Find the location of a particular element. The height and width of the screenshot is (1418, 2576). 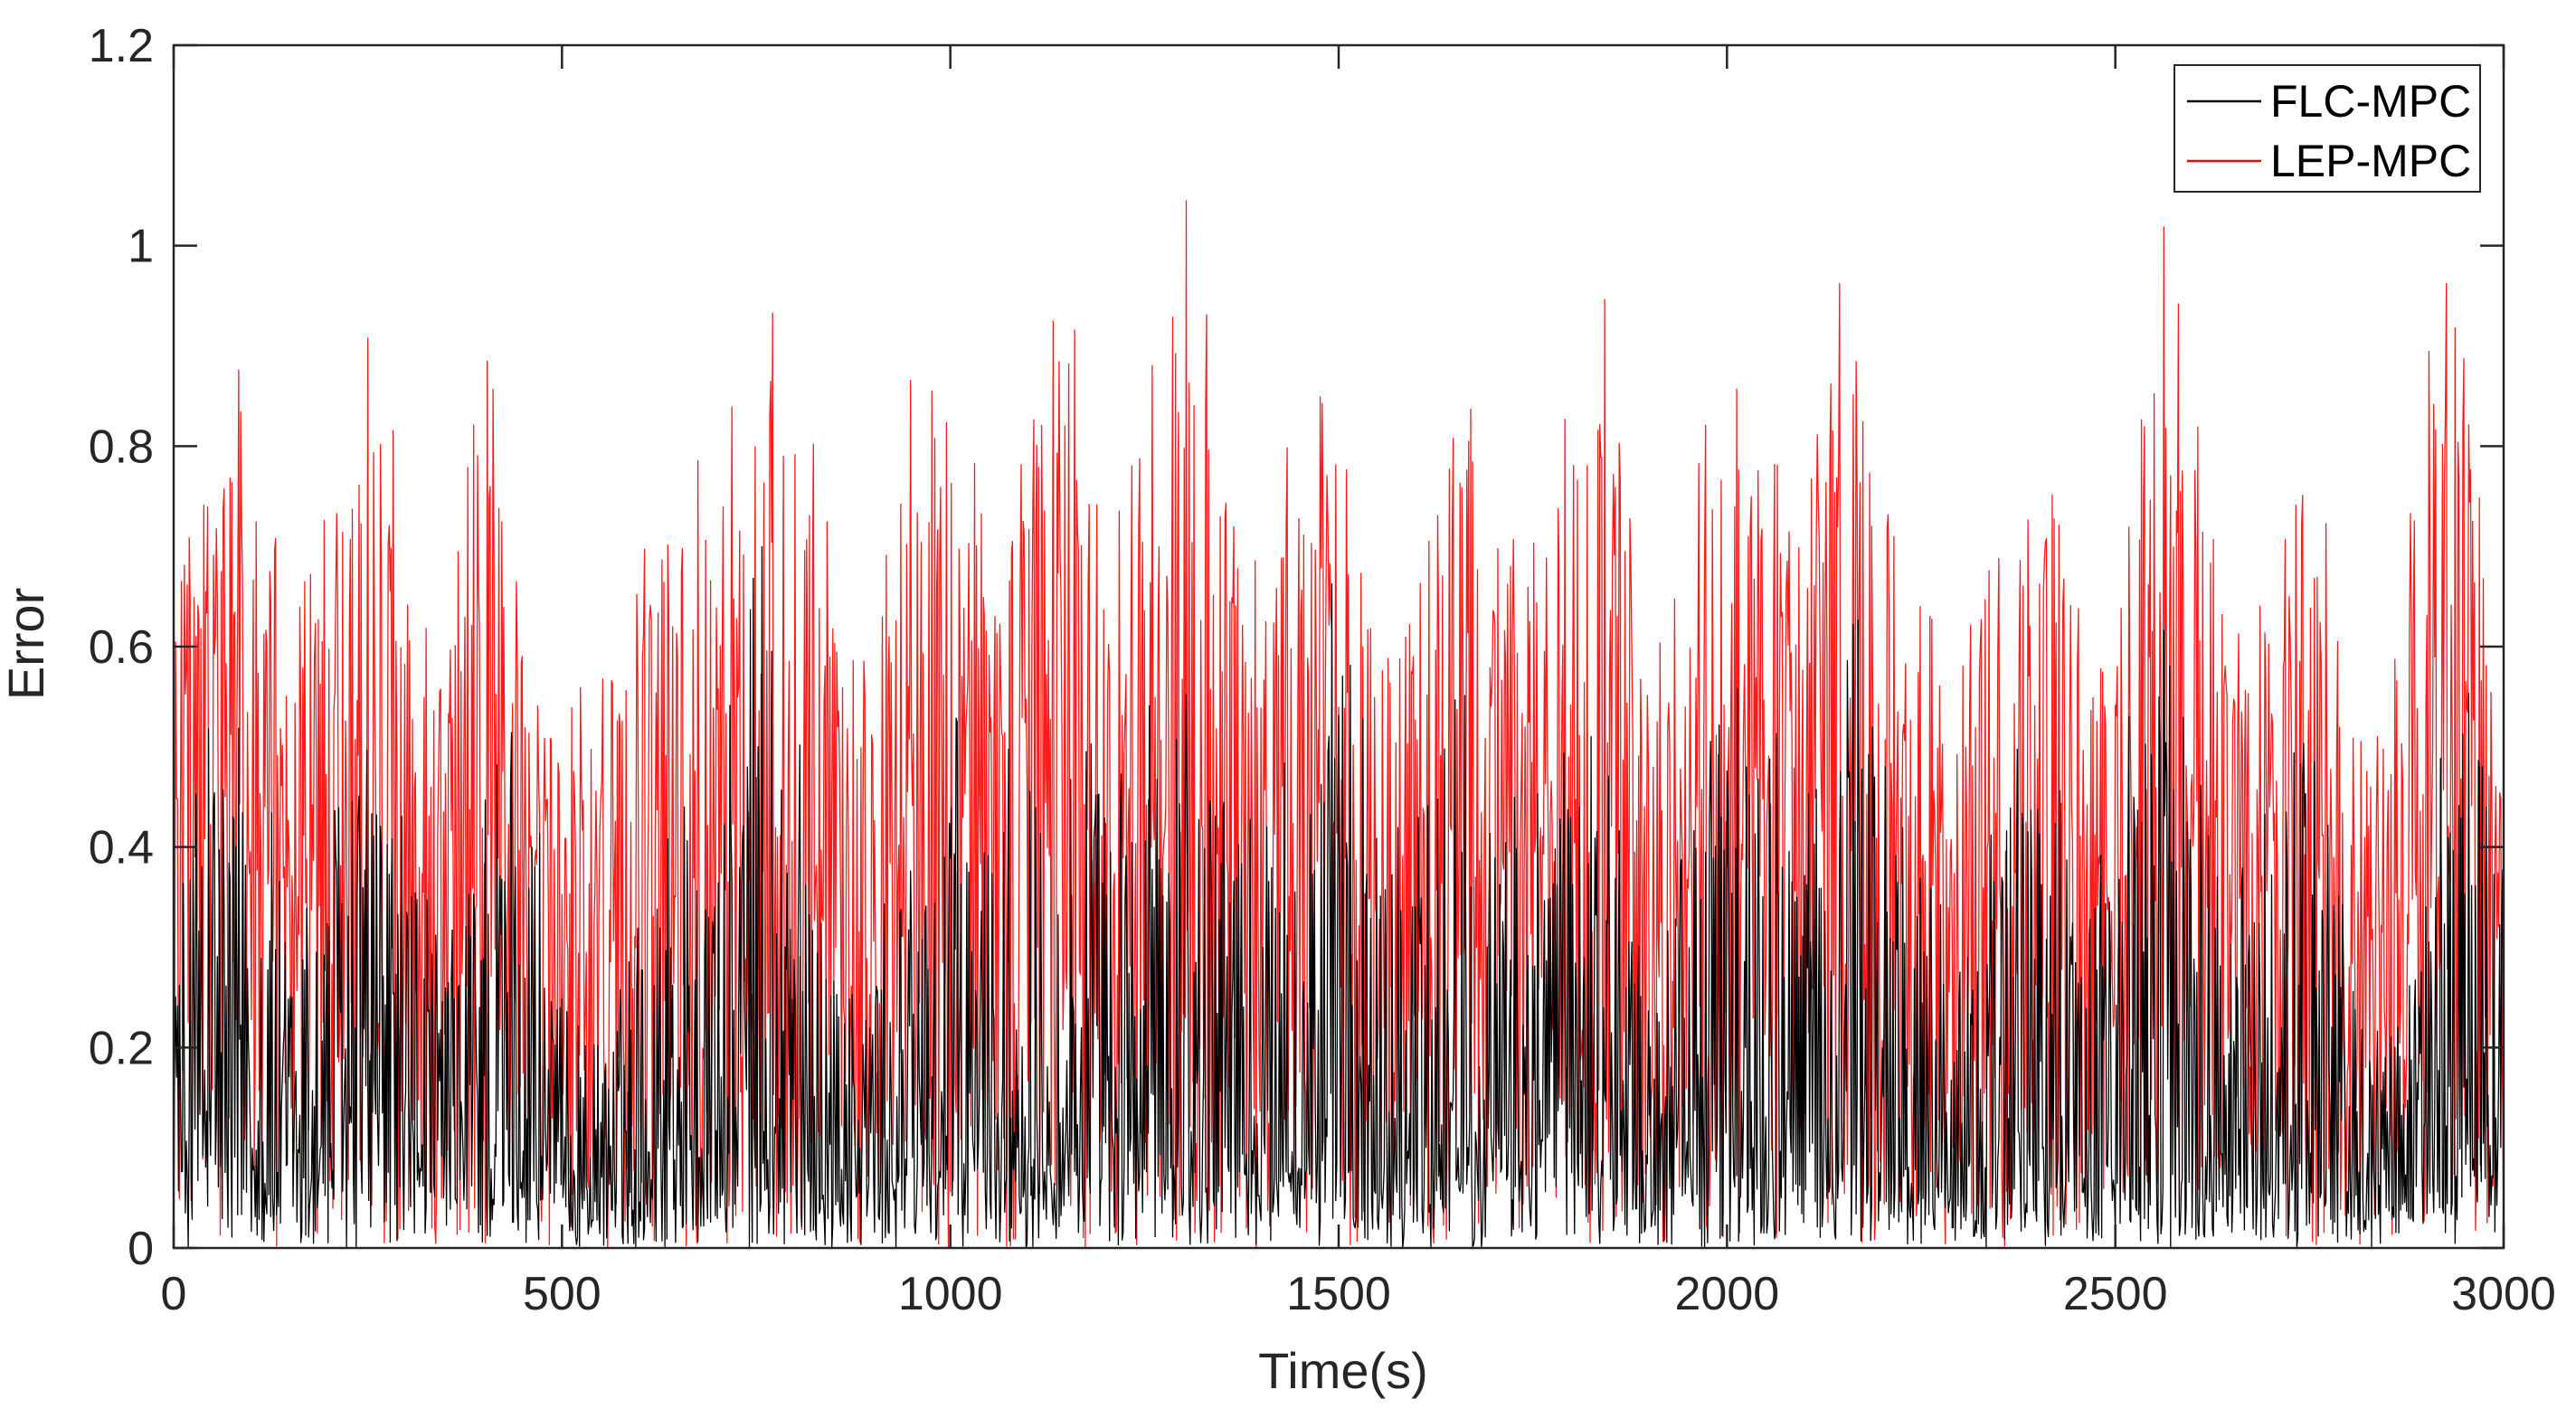

y-tick-label: 1.2 is located at coordinates (122, 46).